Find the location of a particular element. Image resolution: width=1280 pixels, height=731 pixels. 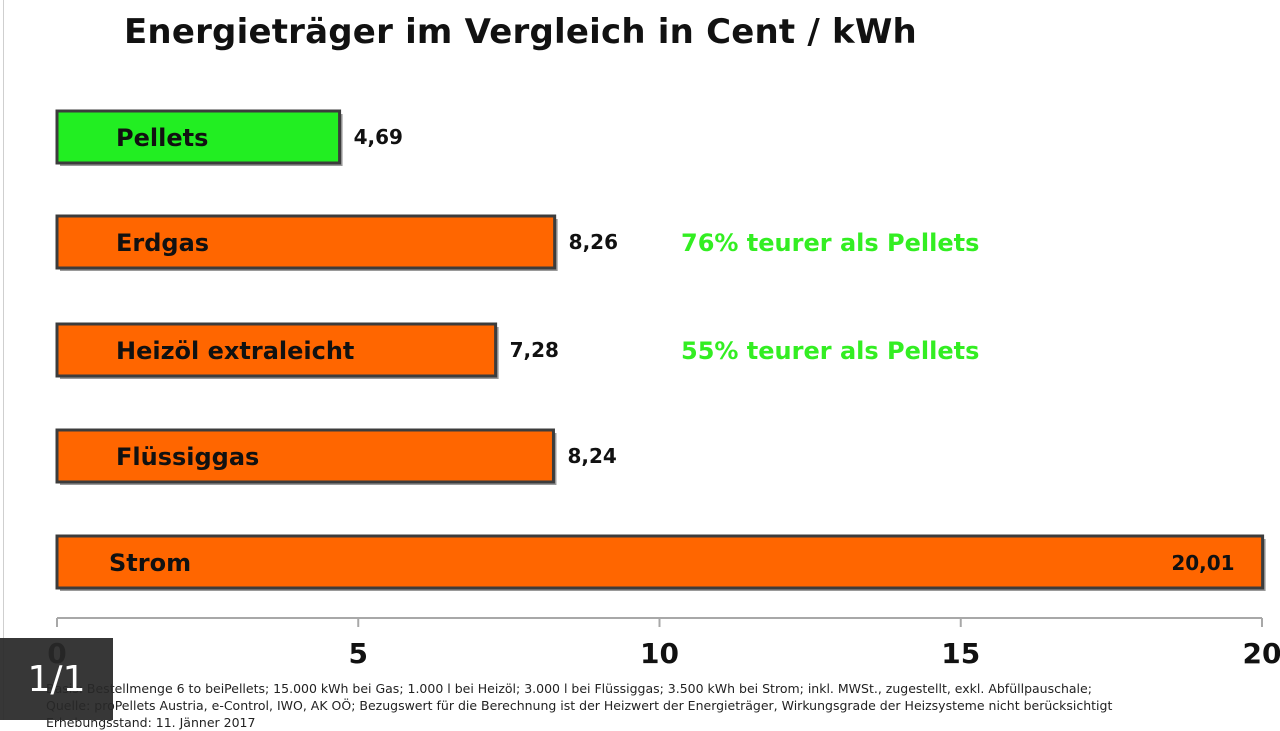

bar-label-erdgas: Erdgas is located at coordinates (162, 243).